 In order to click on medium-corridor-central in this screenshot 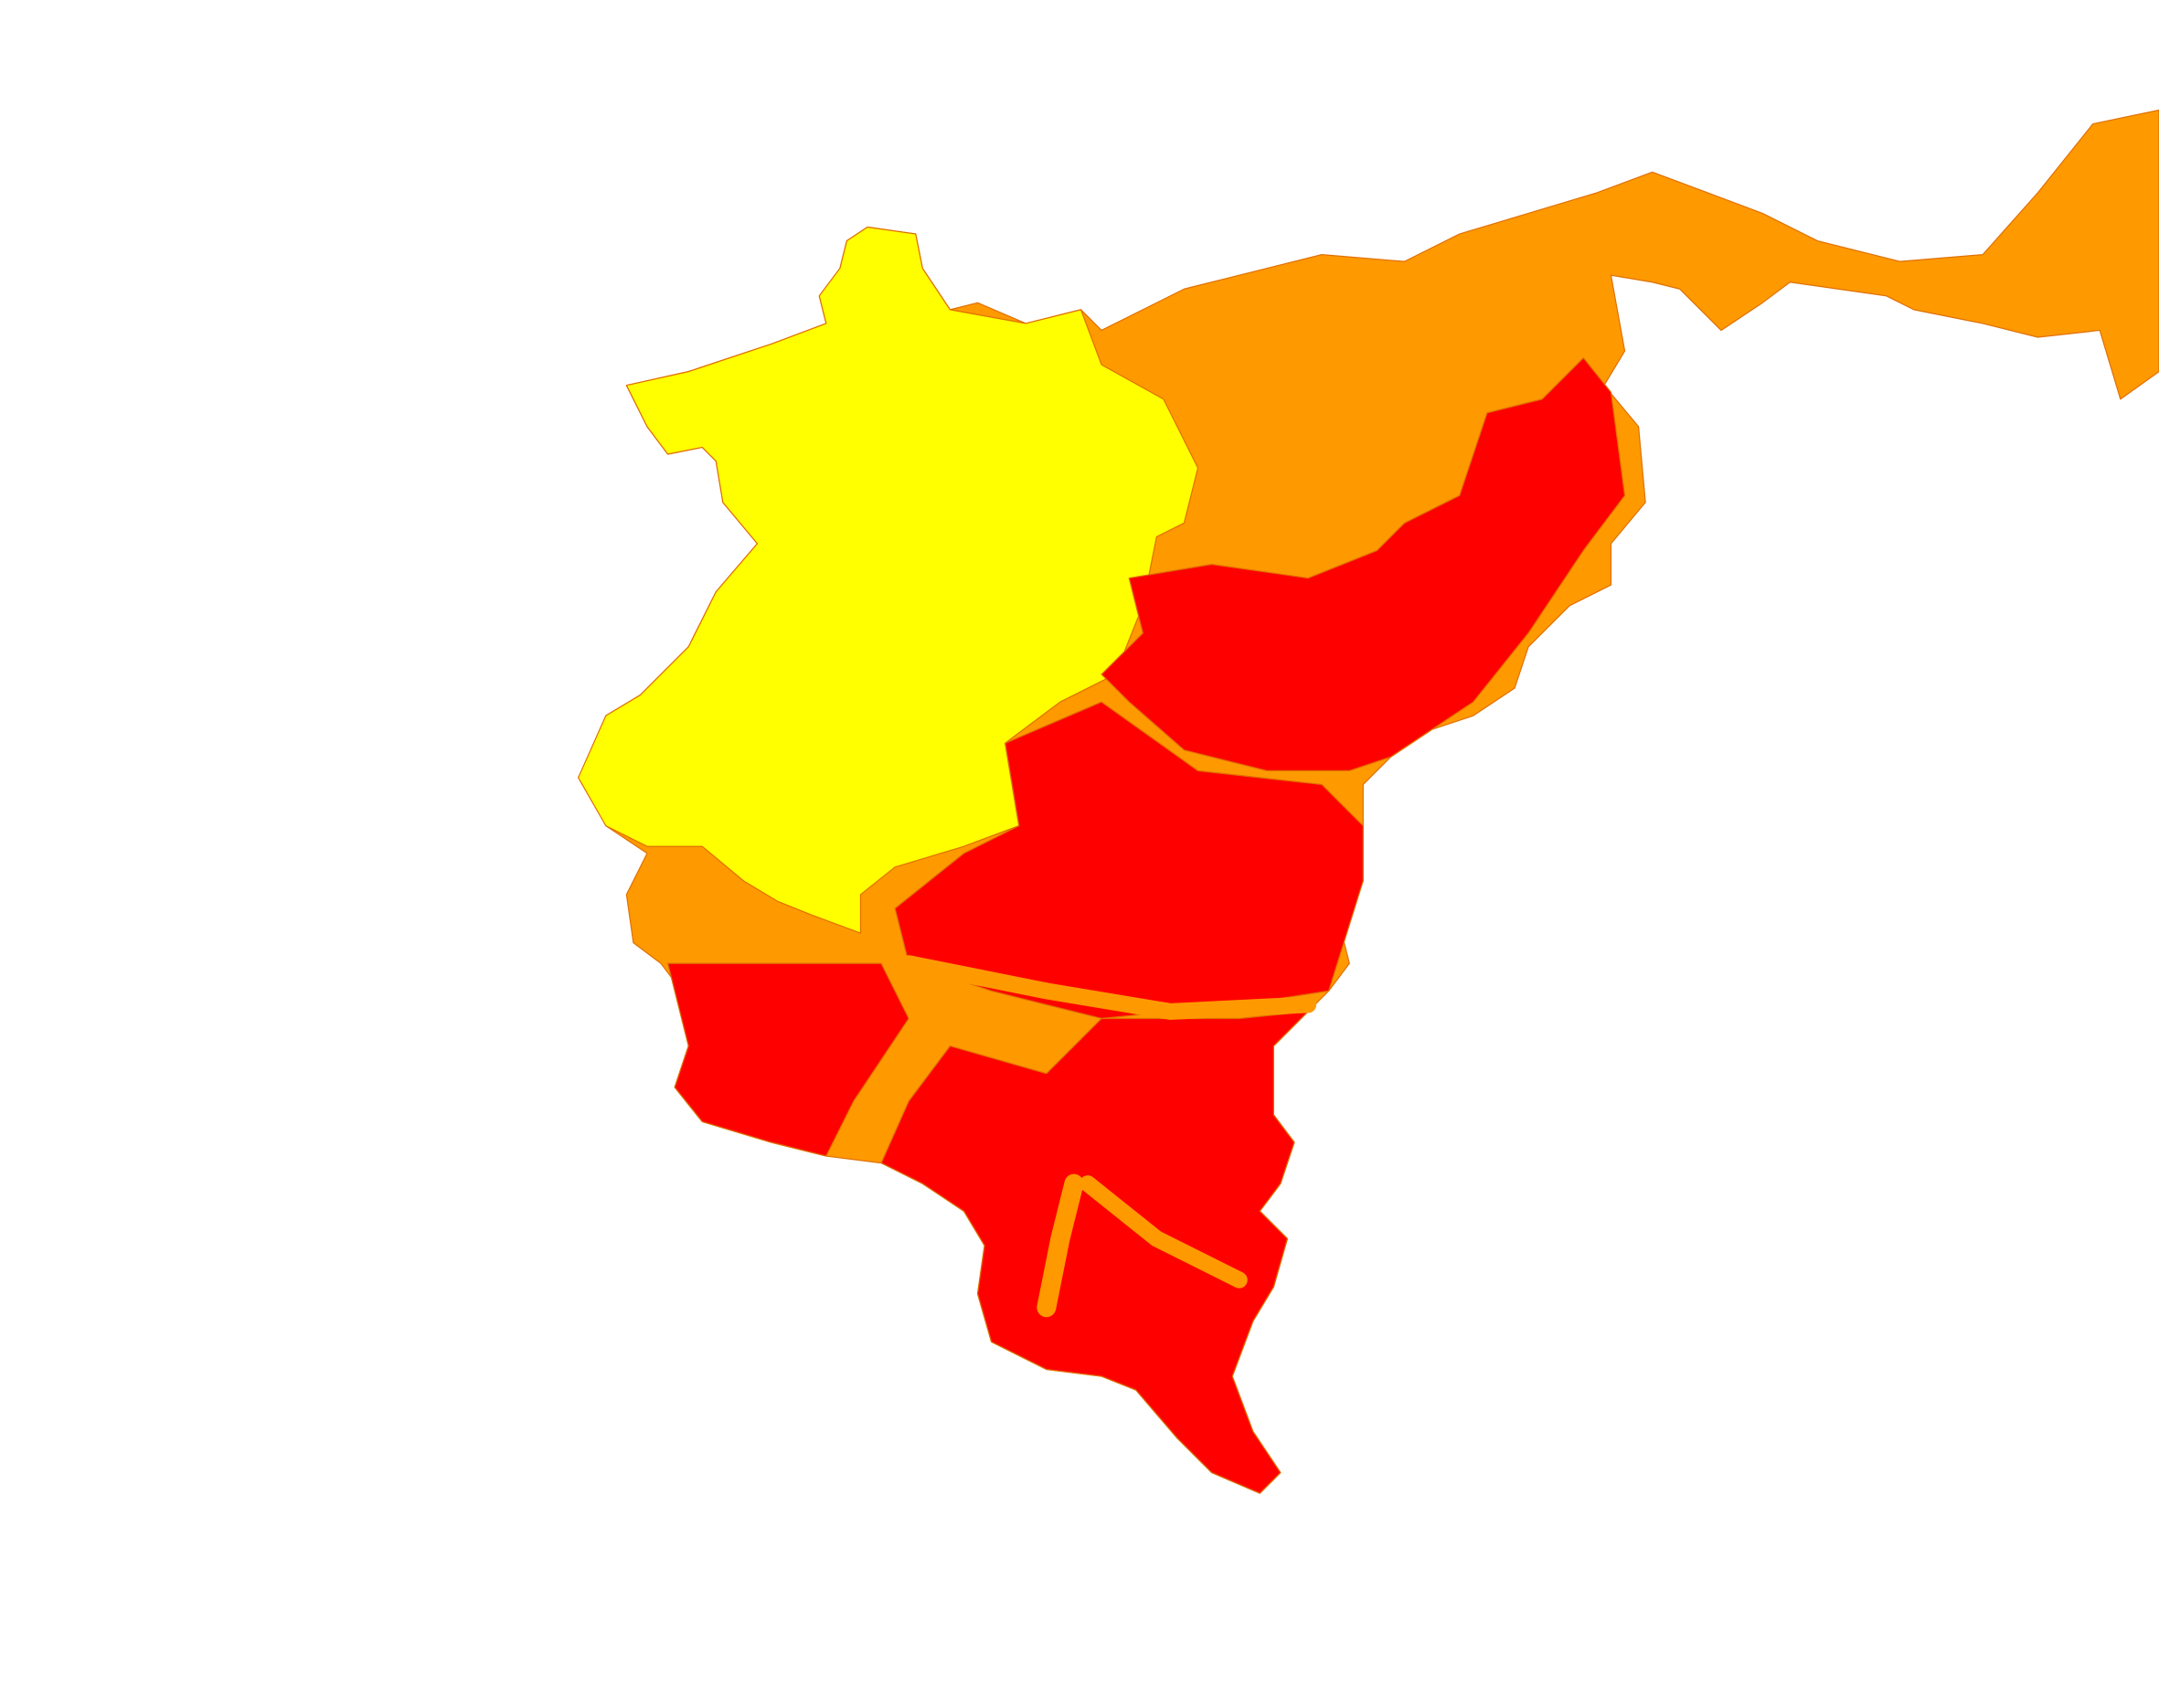, I will do `click(1108, 988)`.